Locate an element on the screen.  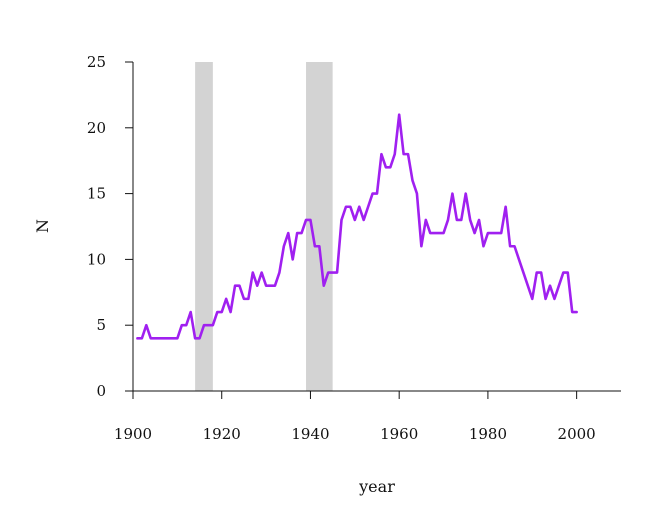
y-tick-label: 5 is located at coordinates (101, 325).